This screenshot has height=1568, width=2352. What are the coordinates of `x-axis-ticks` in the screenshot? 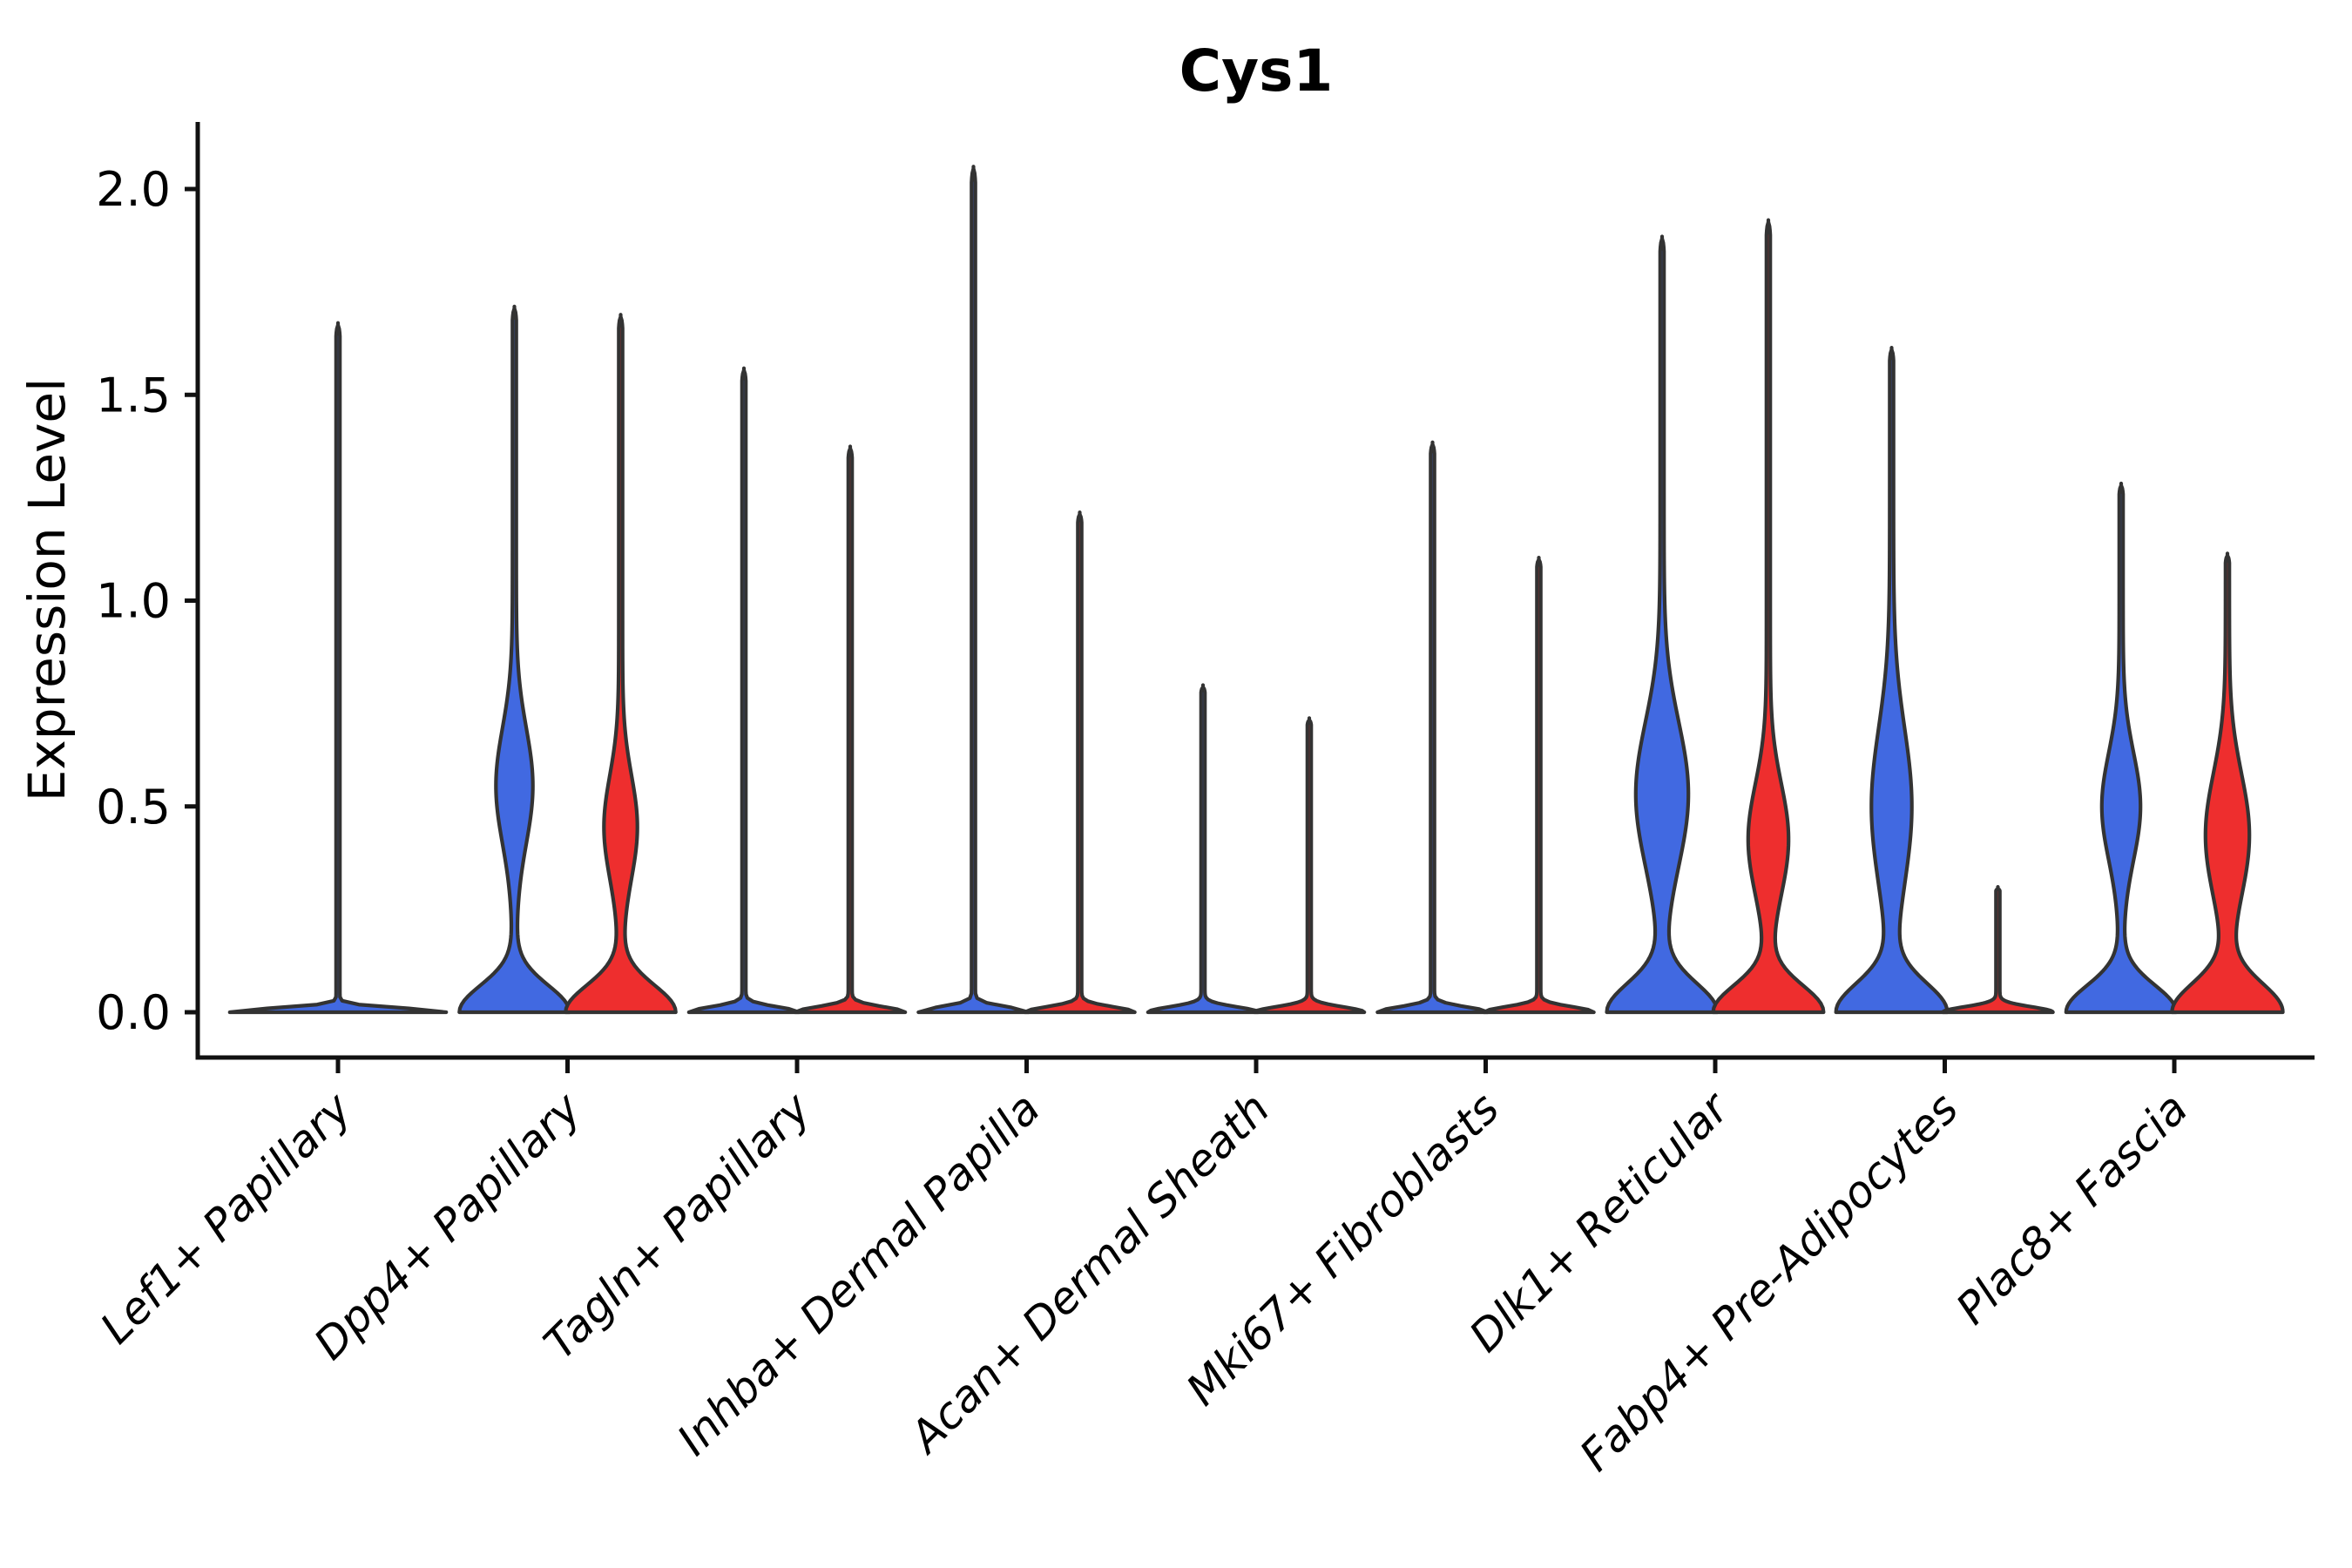 It's located at (1256, 1065).